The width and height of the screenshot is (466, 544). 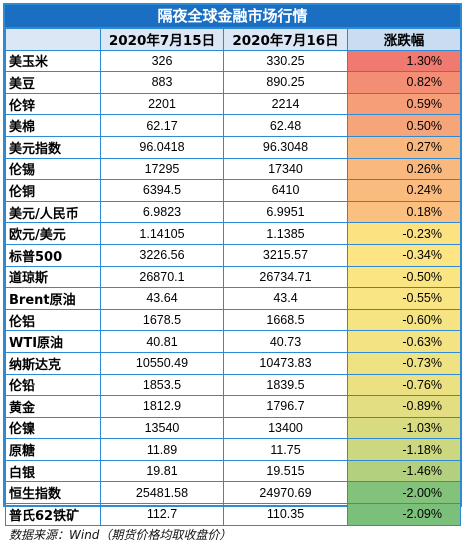 I want to click on row-value-d2: 11.75, so click(x=285, y=449).